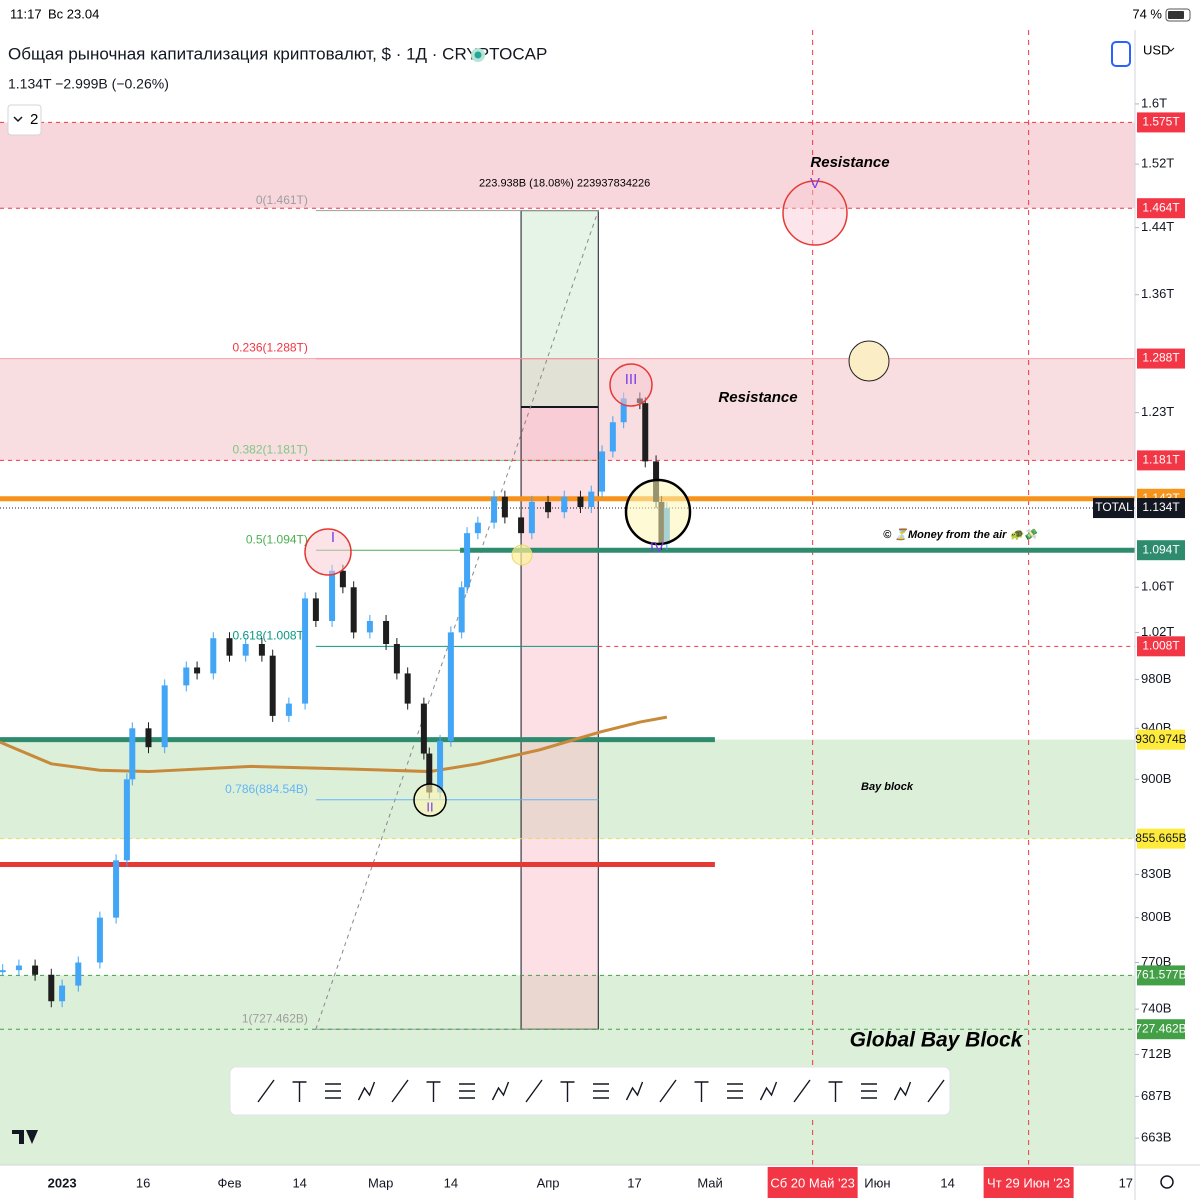 The width and height of the screenshot is (1200, 1200). I want to click on price-label: 1.464T, so click(1161, 207).